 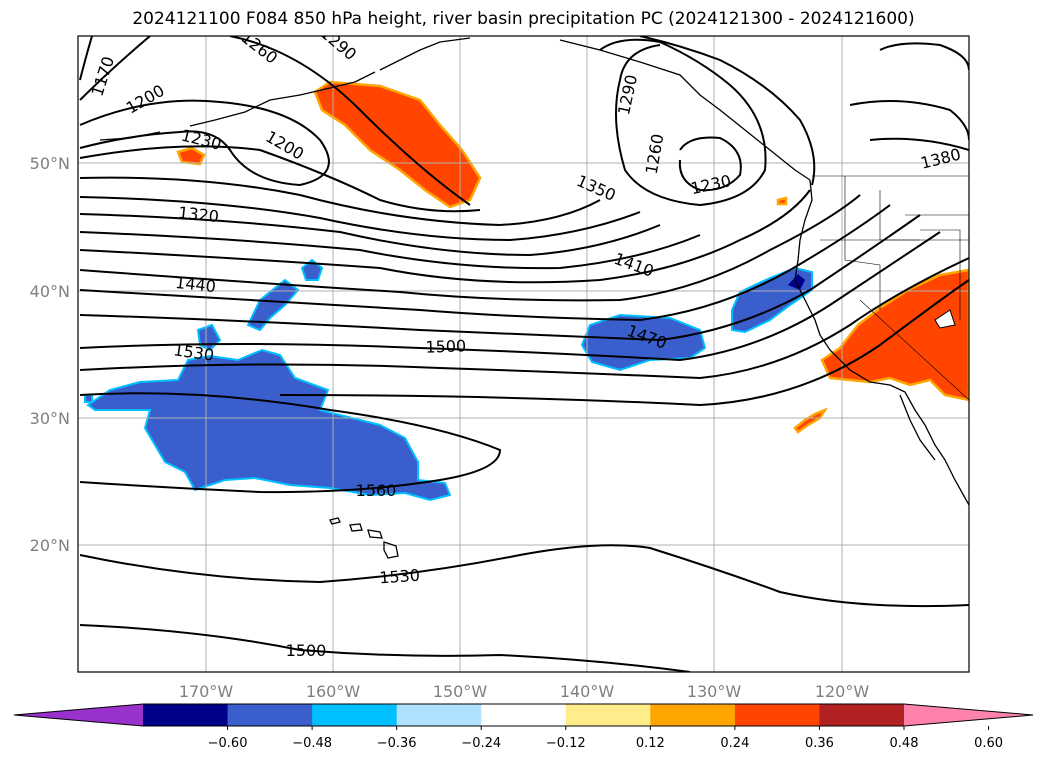 I want to click on lon-tick-label: 150°W, so click(x=460, y=691).